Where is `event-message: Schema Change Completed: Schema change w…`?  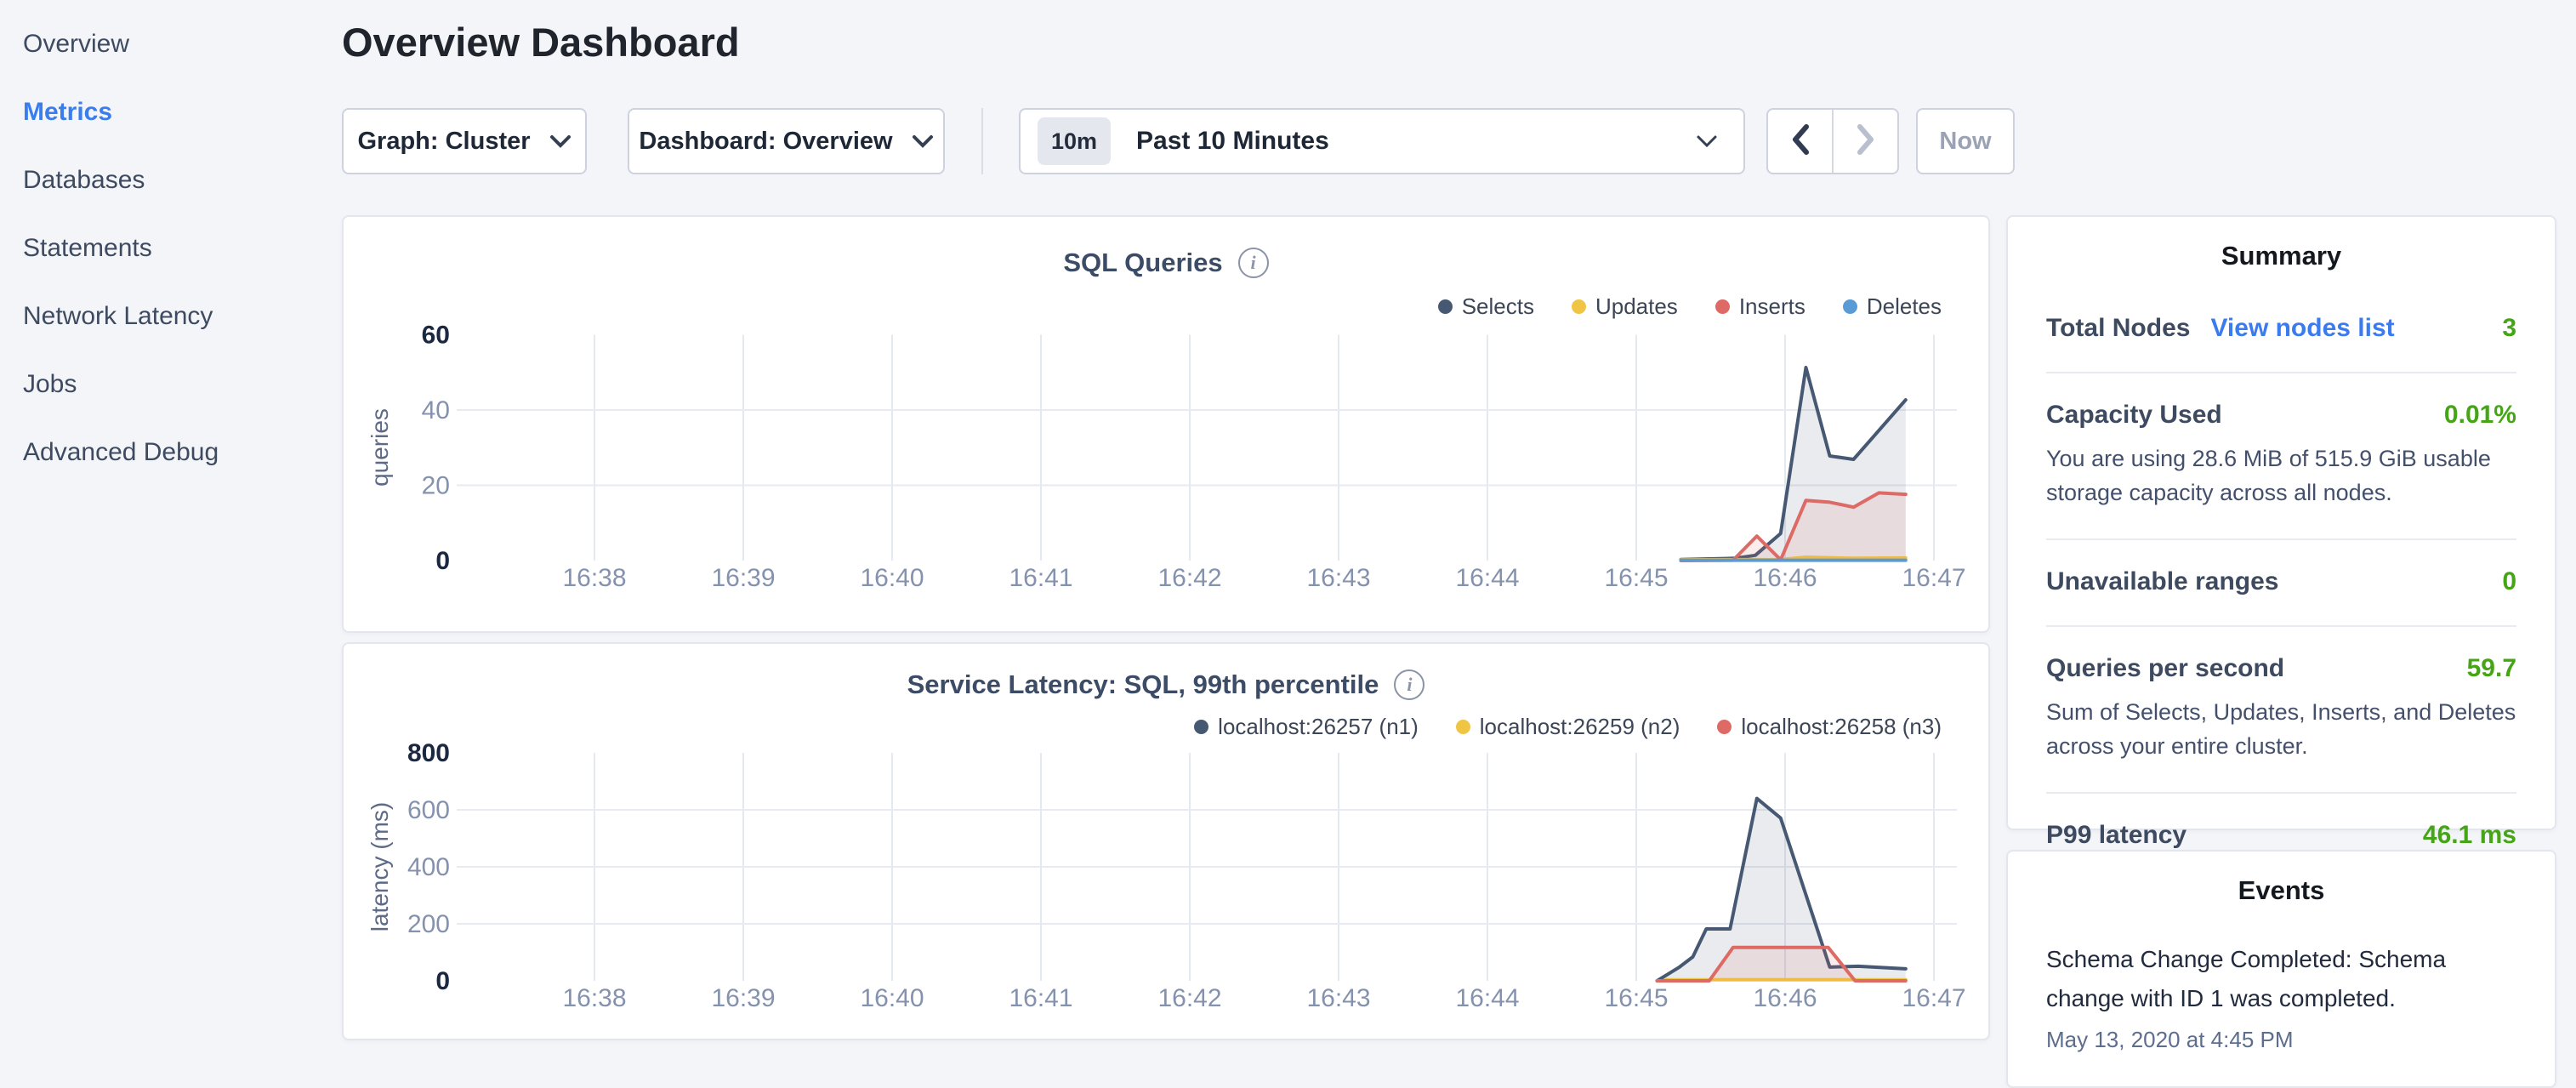 event-message: Schema Change Completed: Schema change w… is located at coordinates (2281, 979).